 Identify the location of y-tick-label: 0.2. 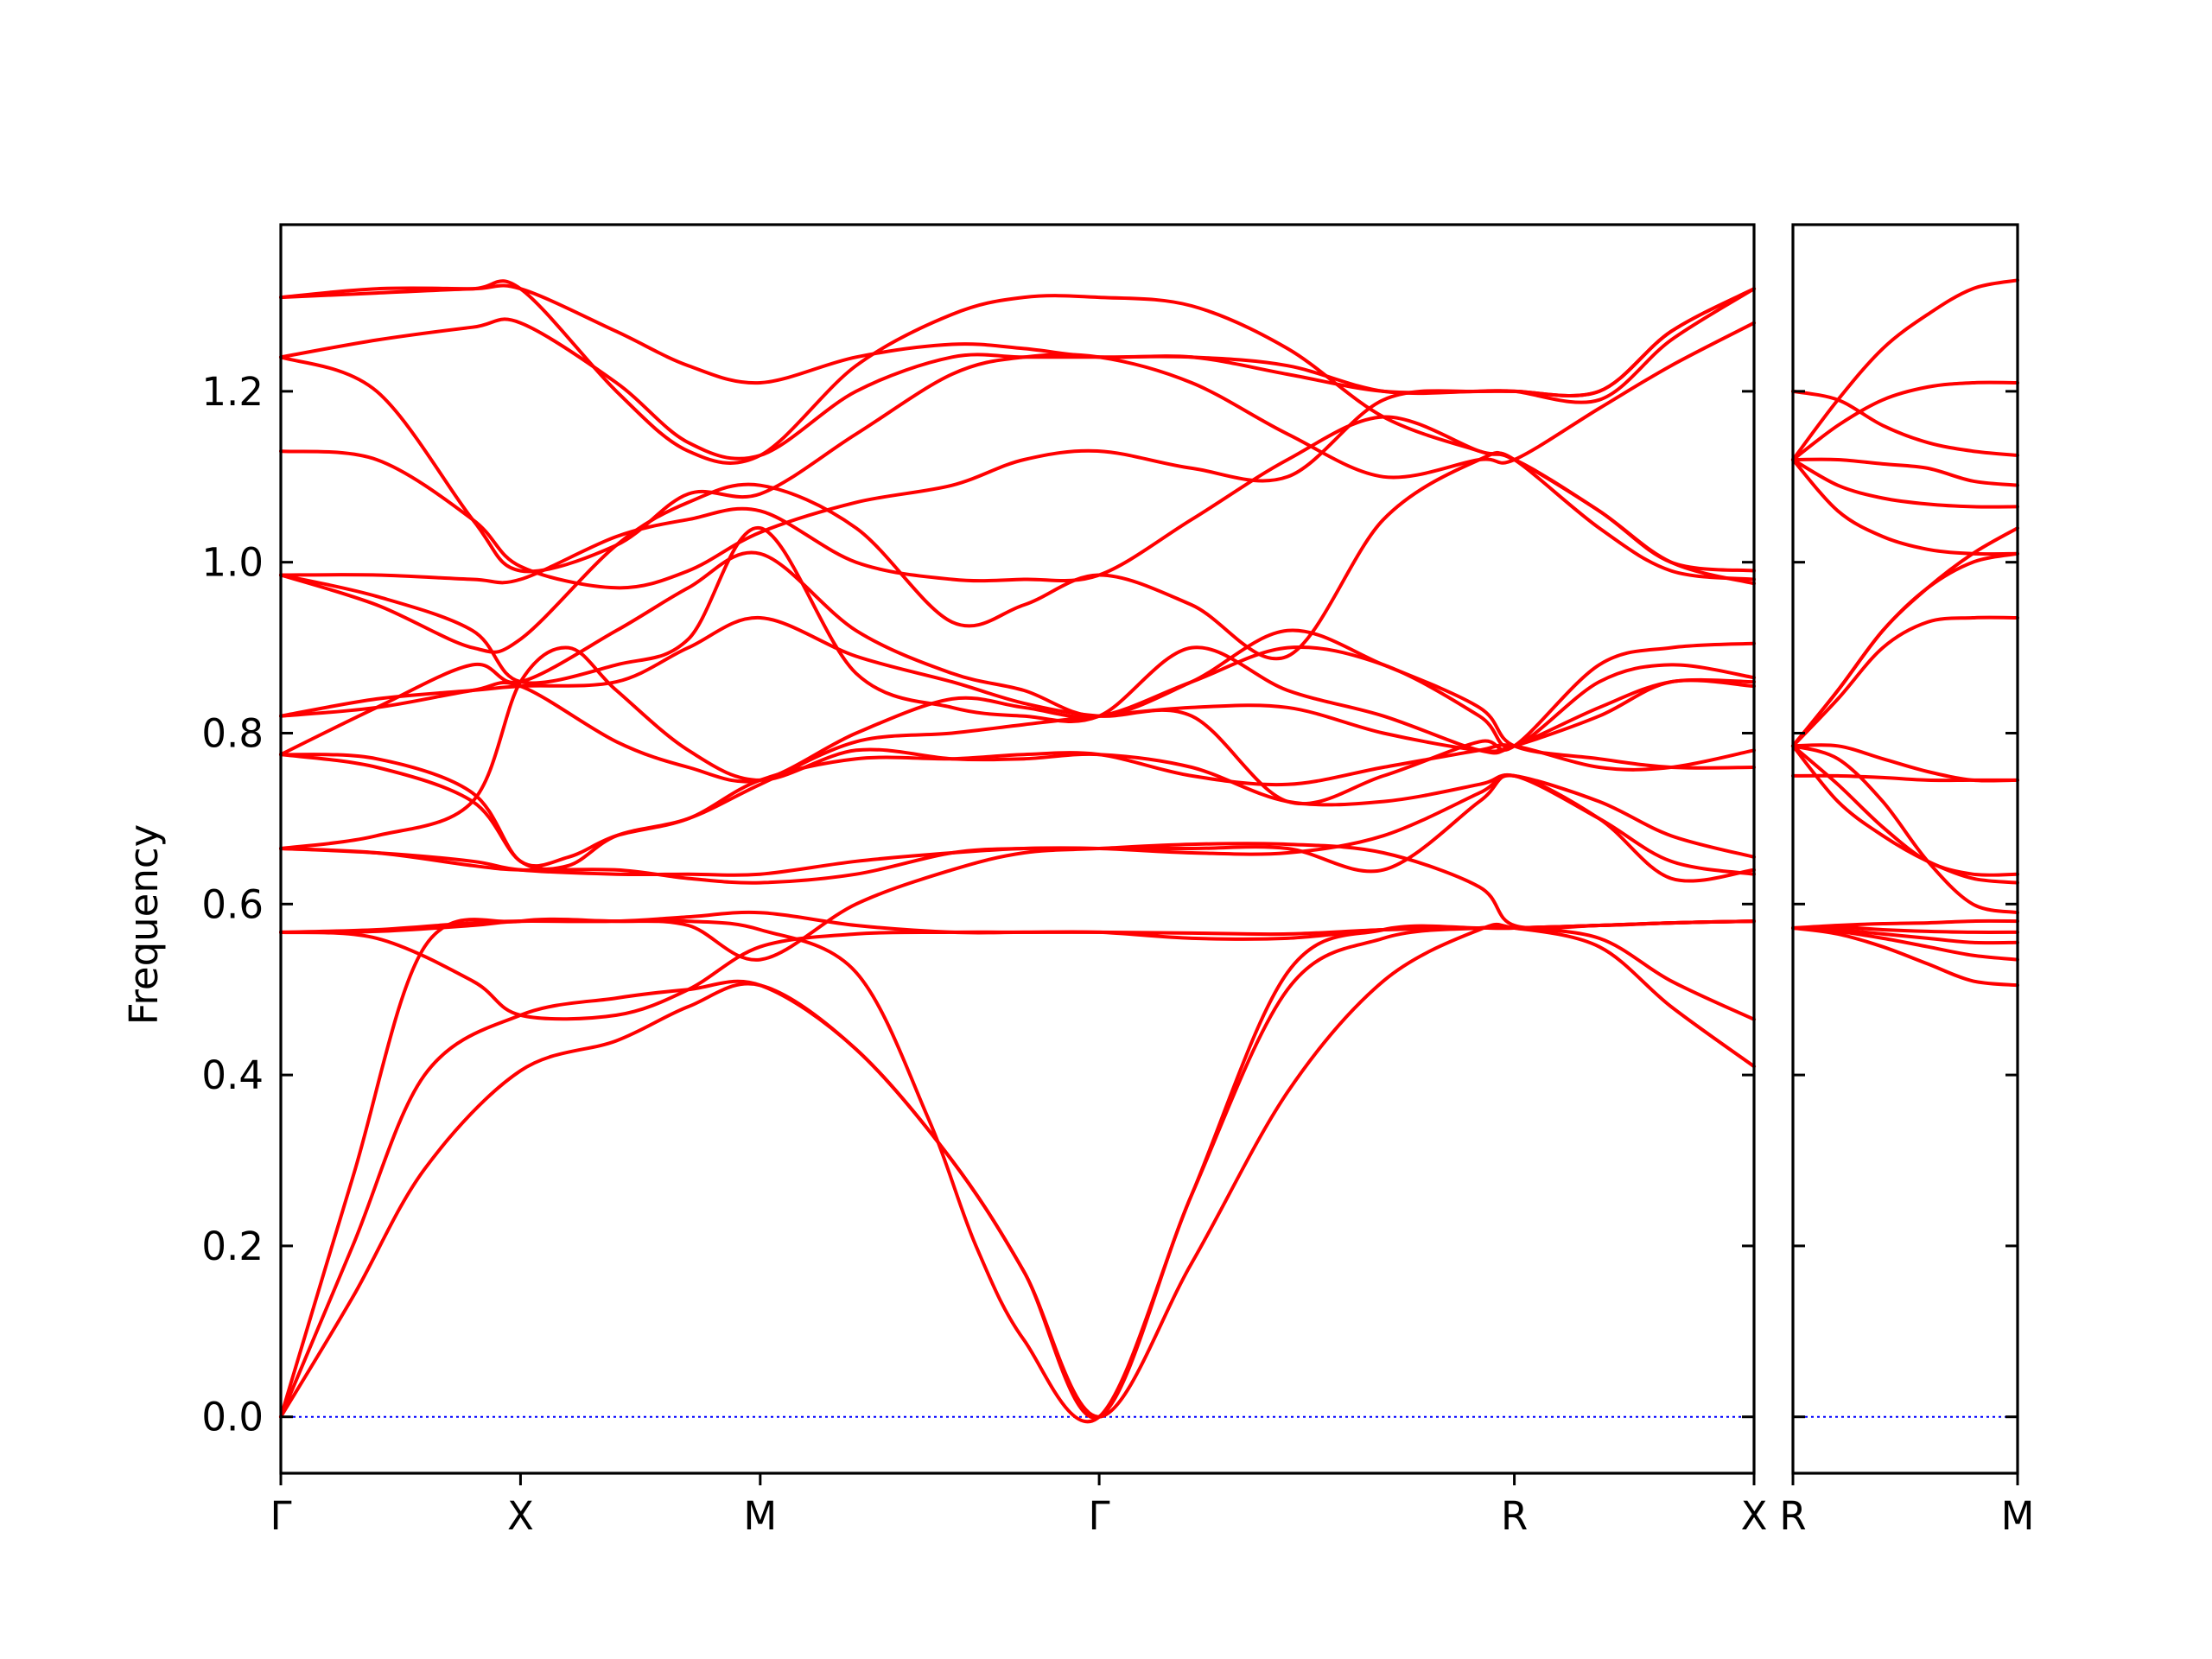
(232, 1246).